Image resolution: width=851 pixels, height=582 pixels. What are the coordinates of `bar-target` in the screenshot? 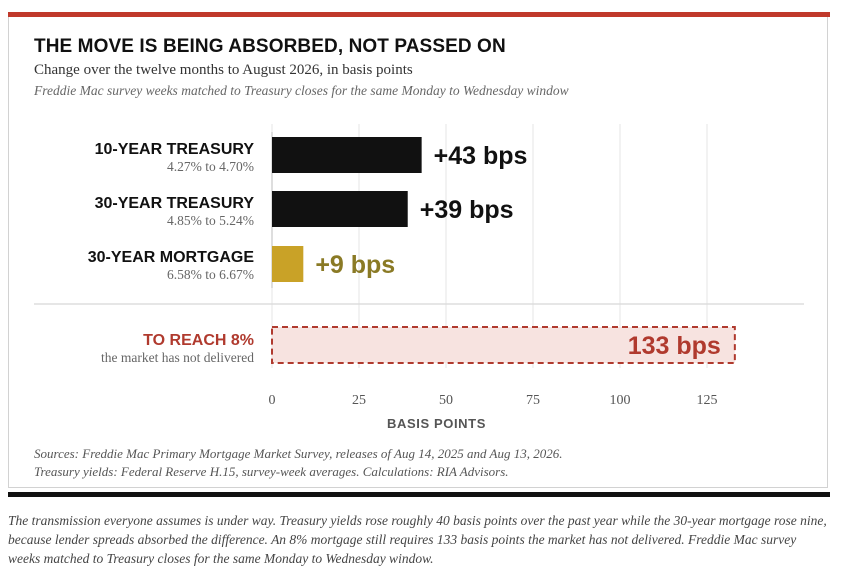 It's located at (503, 345).